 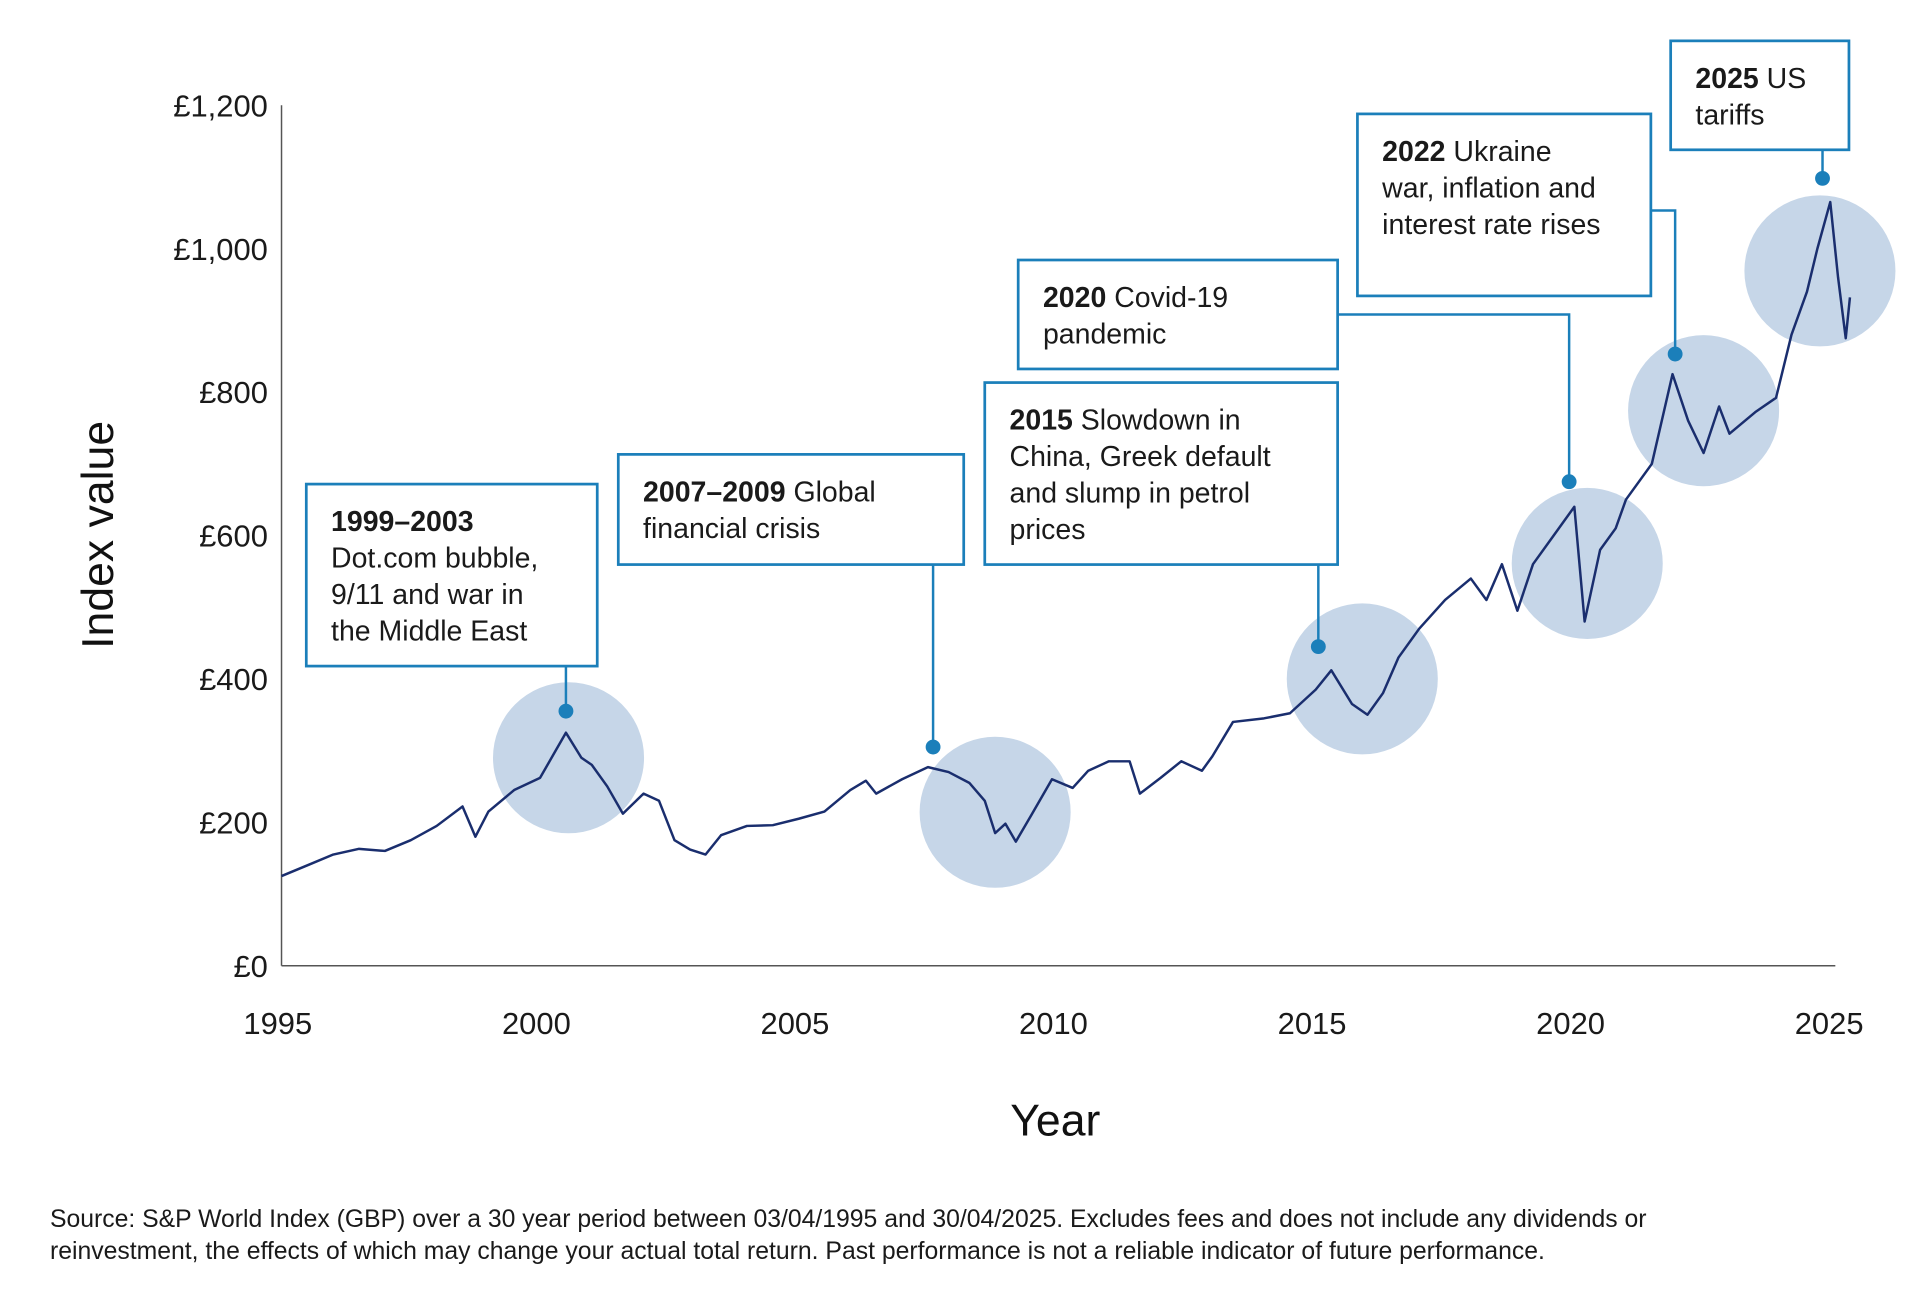 I want to click on callout-text-line: Dot.com bubble,, so click(x=434, y=559).